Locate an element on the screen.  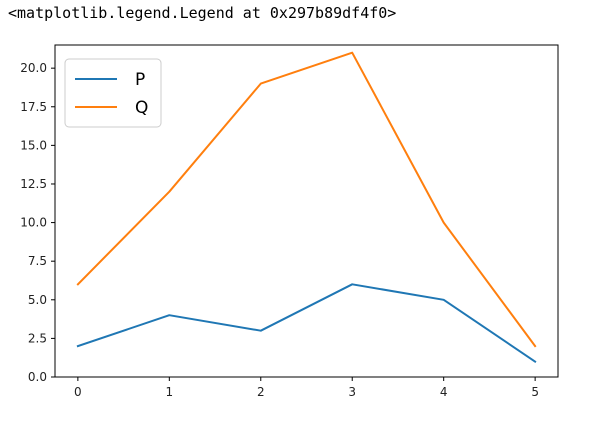
y-tick-label: 20.0 is located at coordinates (33, 68).